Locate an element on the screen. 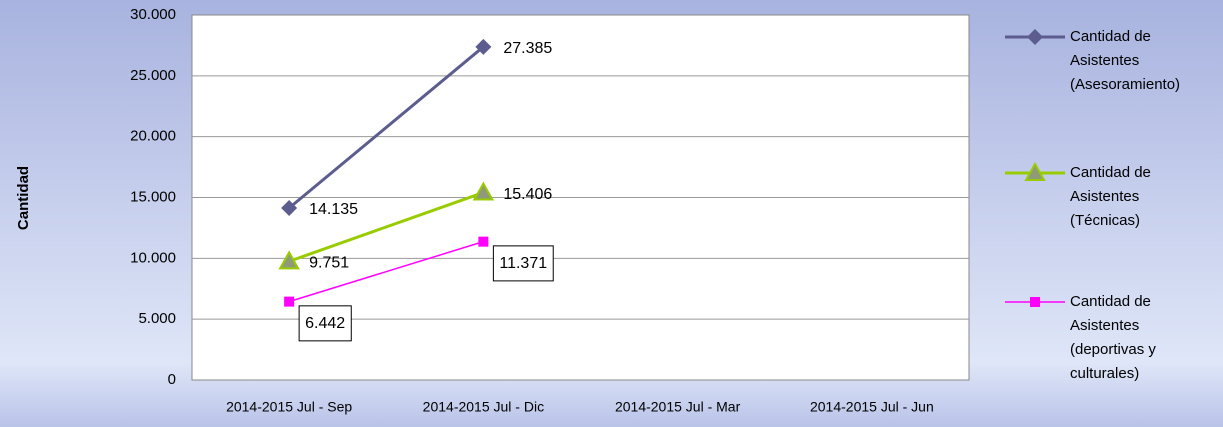 The image size is (1223, 427). y-tick-label: 25.000 is located at coordinates (153, 75).